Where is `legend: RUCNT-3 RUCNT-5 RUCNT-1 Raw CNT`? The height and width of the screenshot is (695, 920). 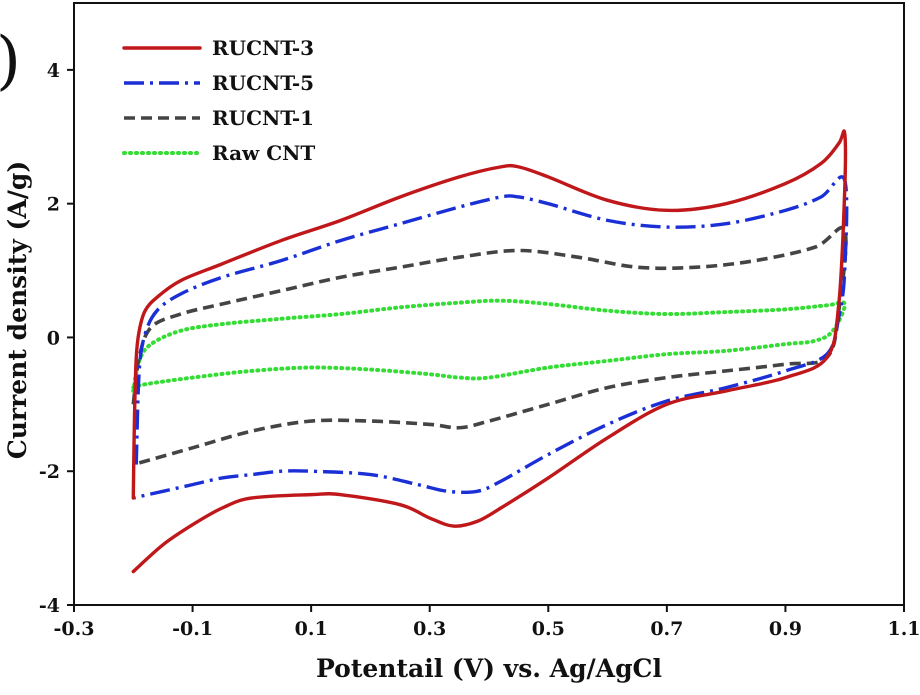 legend: RUCNT-3 RUCNT-5 RUCNT-1 Raw CNT is located at coordinates (218, 100).